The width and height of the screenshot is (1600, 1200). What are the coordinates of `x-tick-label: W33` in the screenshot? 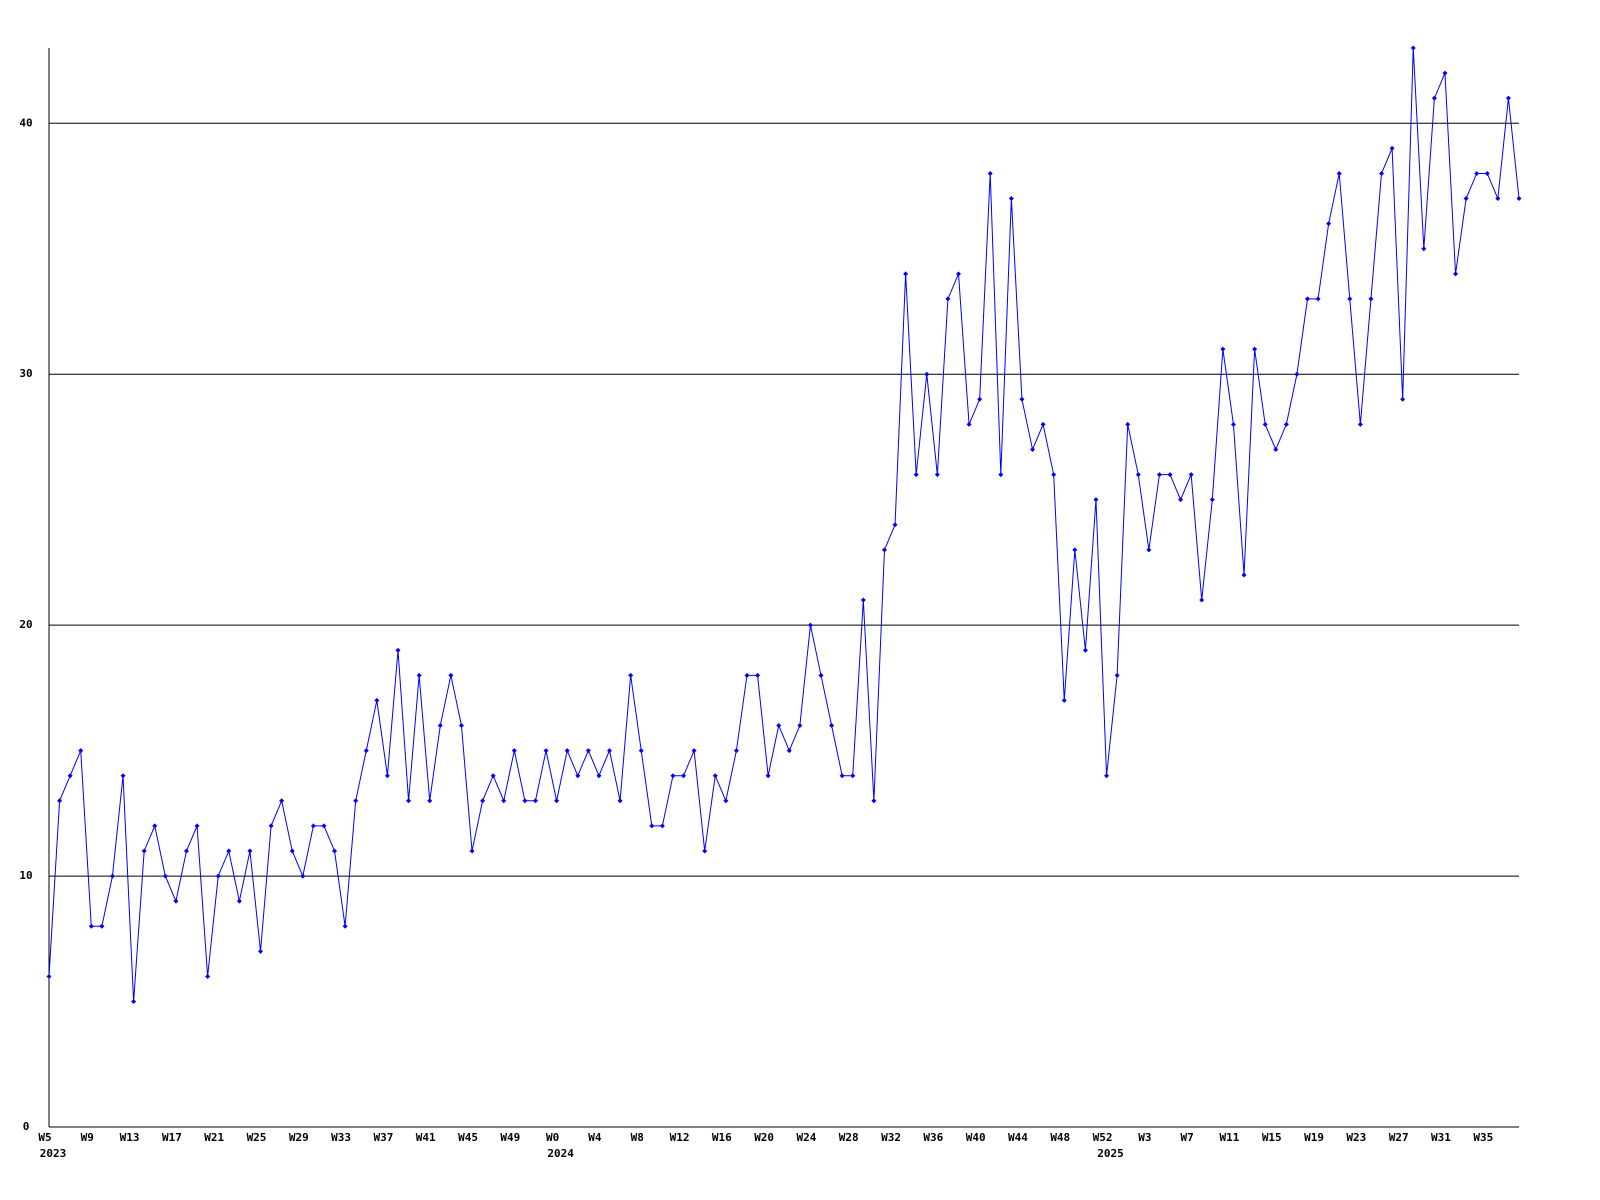 It's located at (341, 1137).